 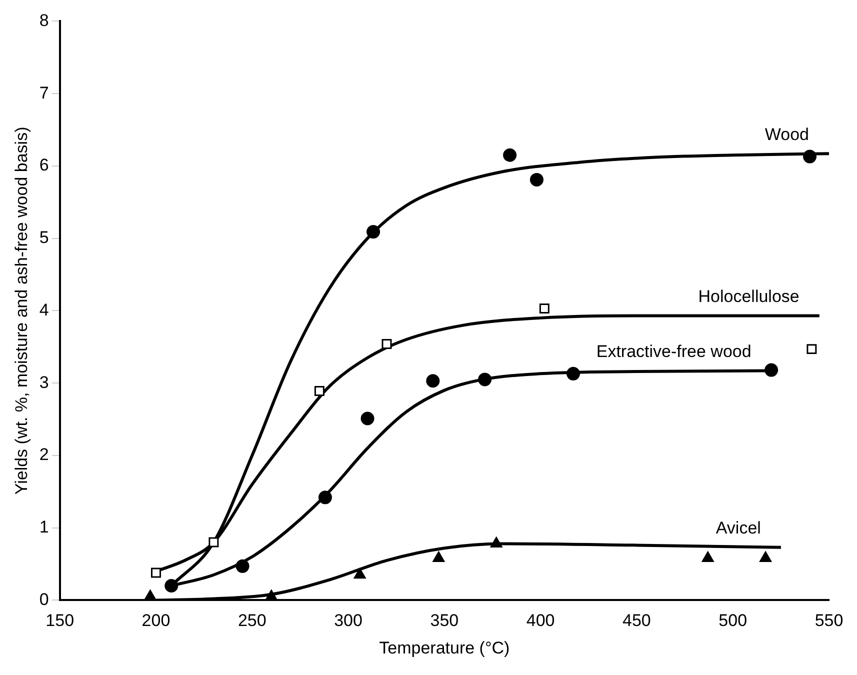 What do you see at coordinates (21, 310) in the screenshot?
I see `y-axis-title: Yields (wt. %, moisture and ash-free wood basis)` at bounding box center [21, 310].